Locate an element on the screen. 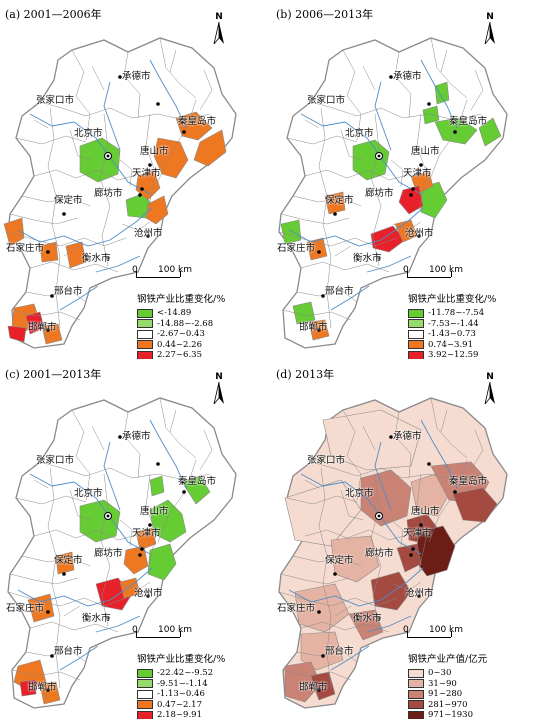 This screenshot has height=719, width=542. legend-label: -1.13~0.46 is located at coordinates (181, 694).